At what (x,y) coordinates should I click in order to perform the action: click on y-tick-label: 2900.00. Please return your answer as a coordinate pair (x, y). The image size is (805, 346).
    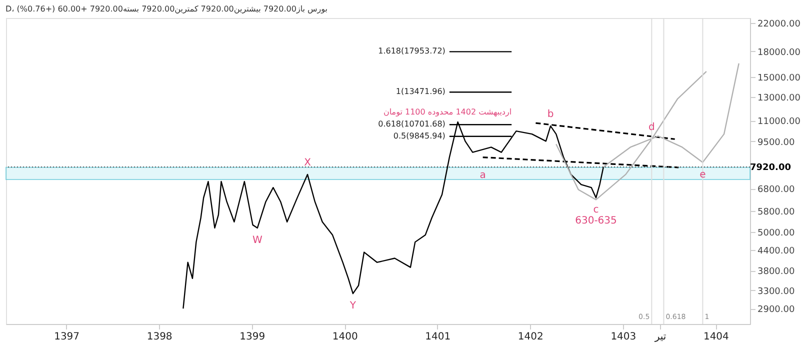
    Looking at the image, I should click on (776, 310).